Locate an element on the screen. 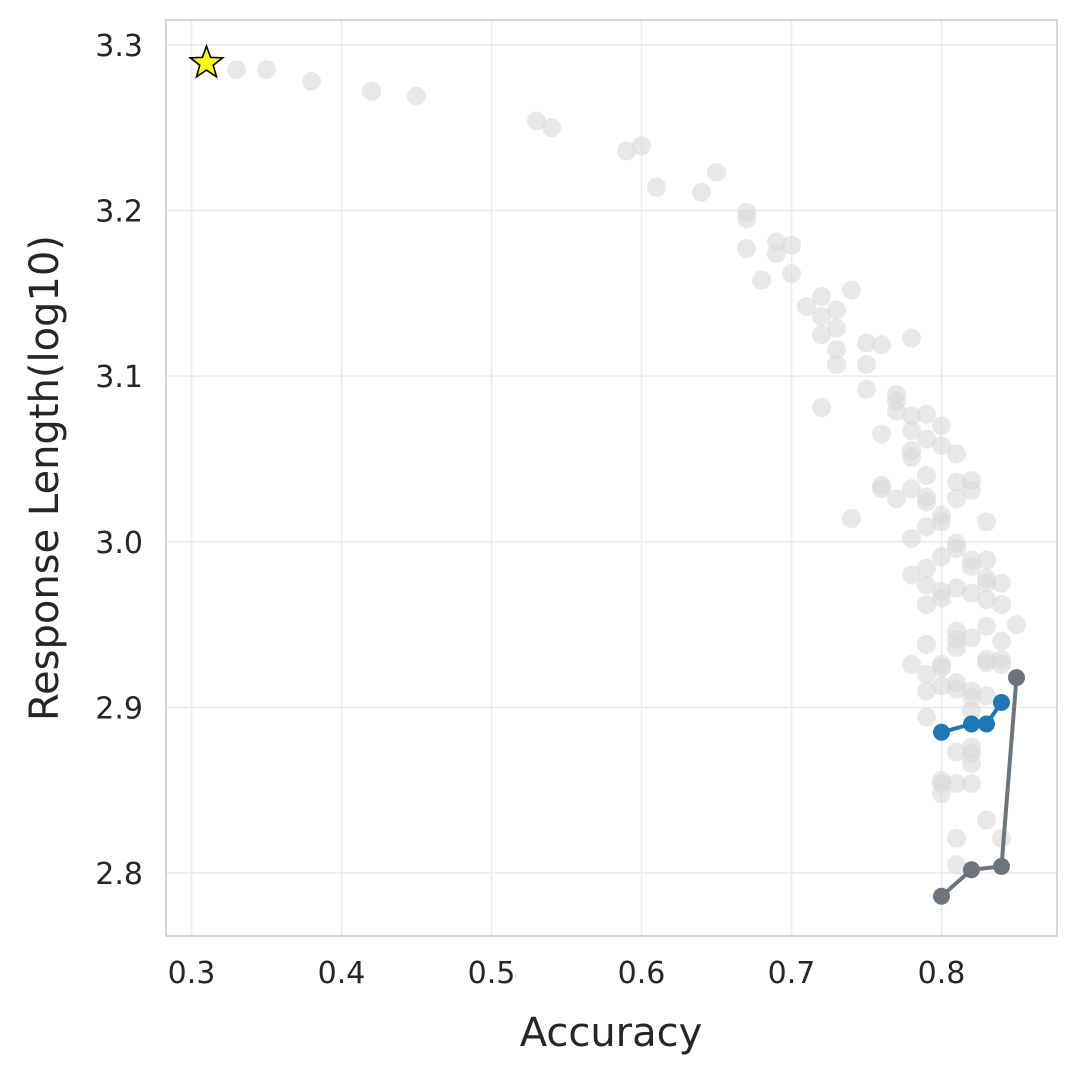  y-tick-label: 3.3 is located at coordinates (119, 46).